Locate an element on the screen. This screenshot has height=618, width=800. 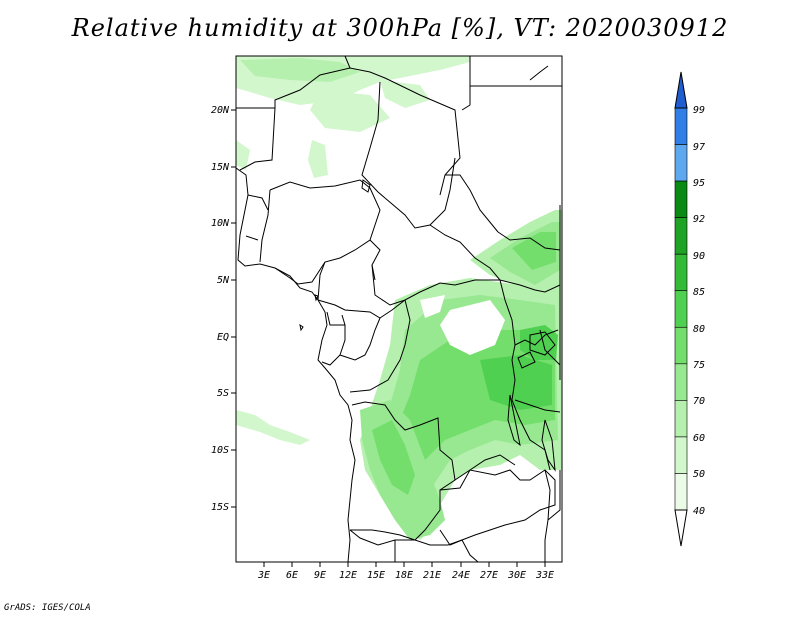
colorbar-labels: 99 97 95 92 90 85 80 75 70 60 50 40 is located at coordinates (699, 311).